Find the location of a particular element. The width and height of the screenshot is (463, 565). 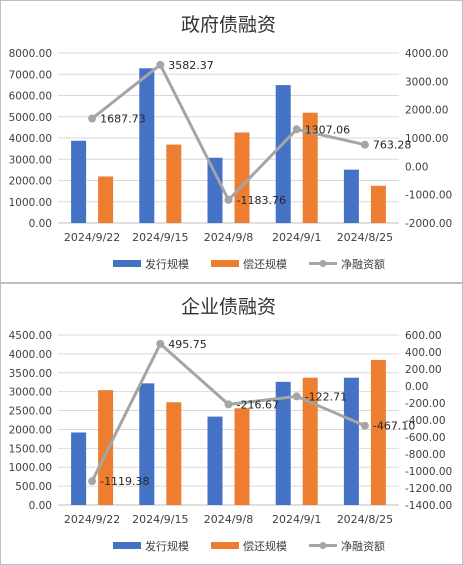

y2-tick-label: 1000.00 is located at coordinates (426, 139).